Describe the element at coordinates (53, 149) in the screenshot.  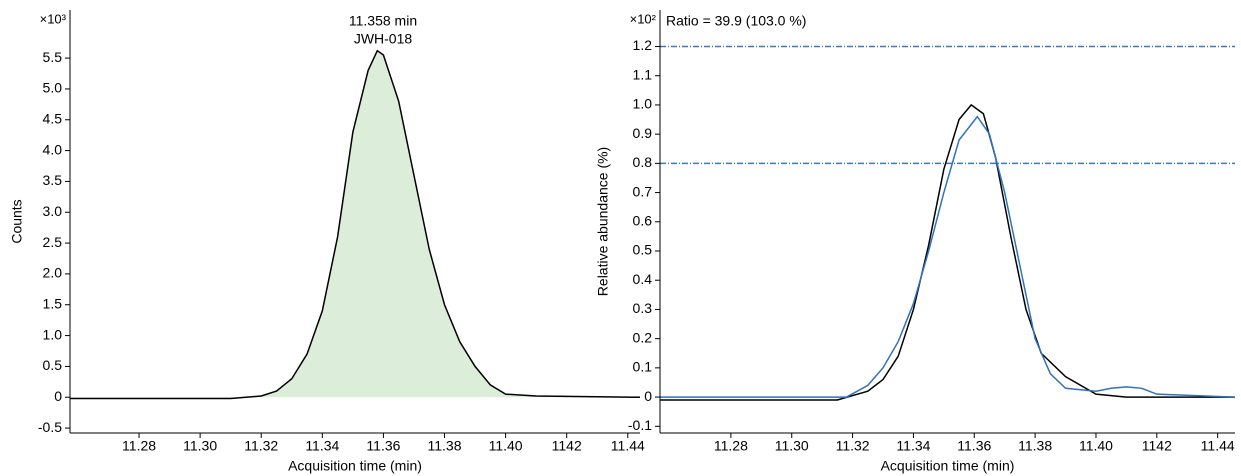
I see `y-tick-label: 4.0` at that location.